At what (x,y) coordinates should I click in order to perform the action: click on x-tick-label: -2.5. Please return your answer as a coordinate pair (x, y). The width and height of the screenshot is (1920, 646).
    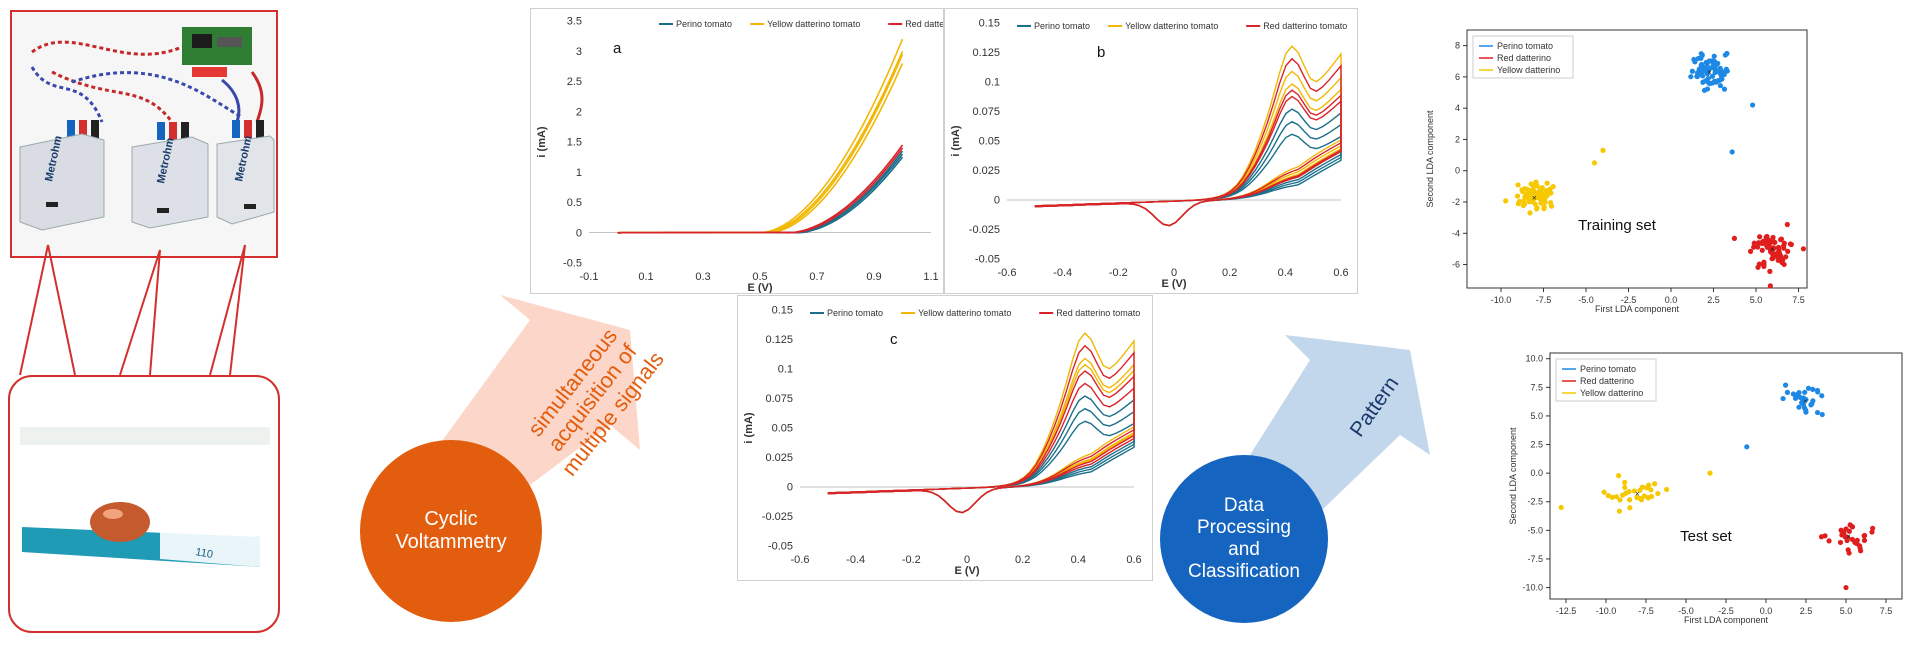
    Looking at the image, I should click on (1629, 300).